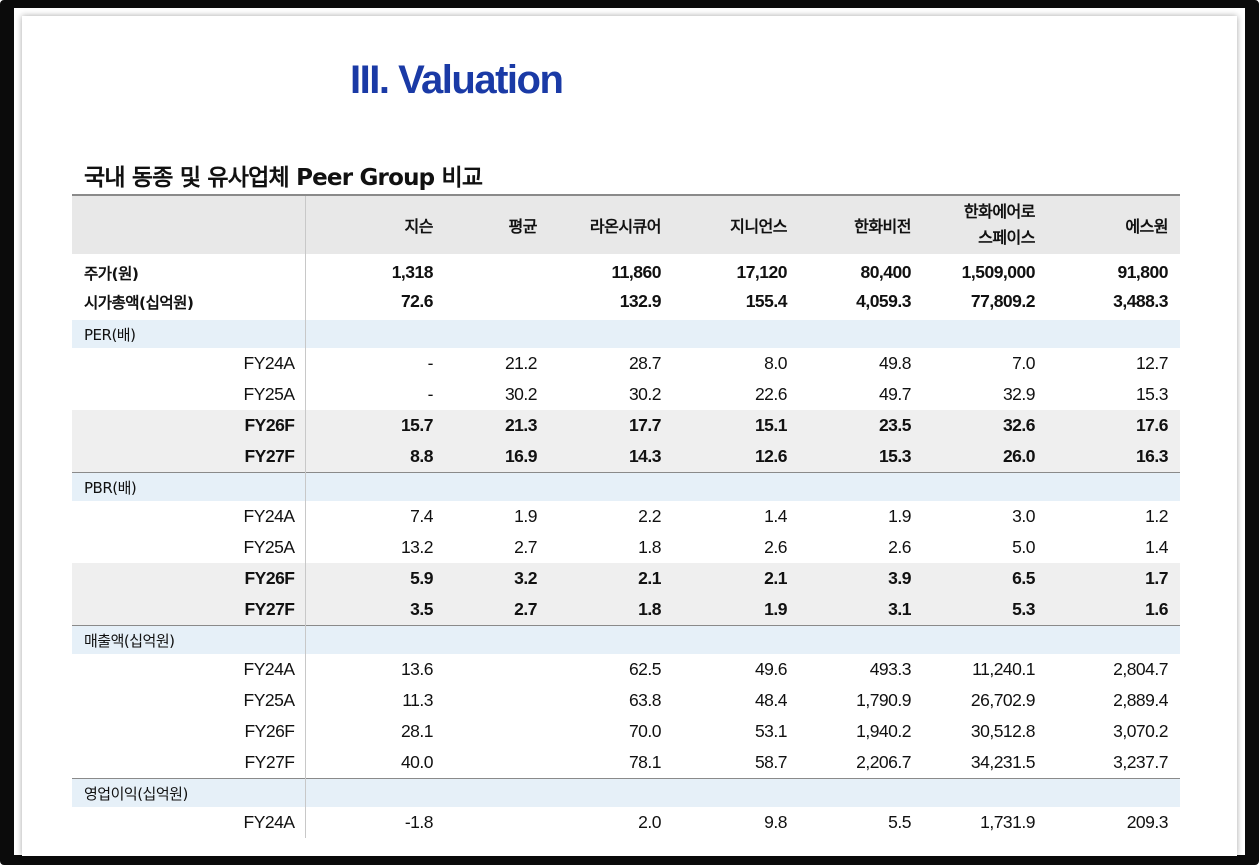 This screenshot has width=1259, height=865. What do you see at coordinates (457, 80) in the screenshot?
I see `section-title: III. Valuation` at bounding box center [457, 80].